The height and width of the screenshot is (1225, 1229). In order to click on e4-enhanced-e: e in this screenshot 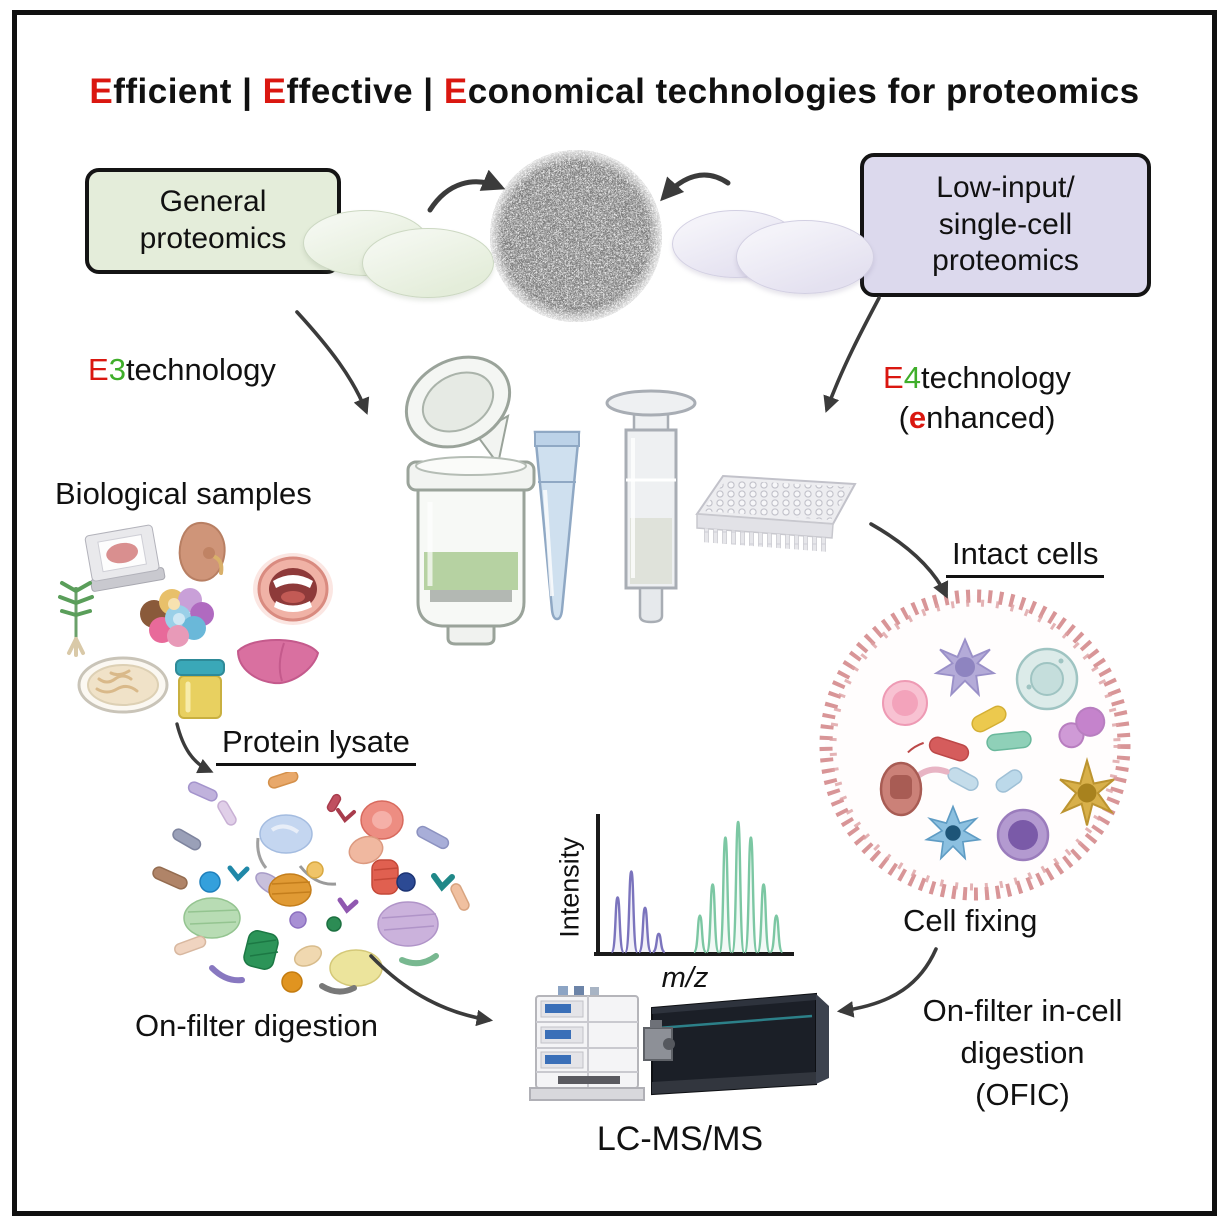, I will do `click(917, 418)`.